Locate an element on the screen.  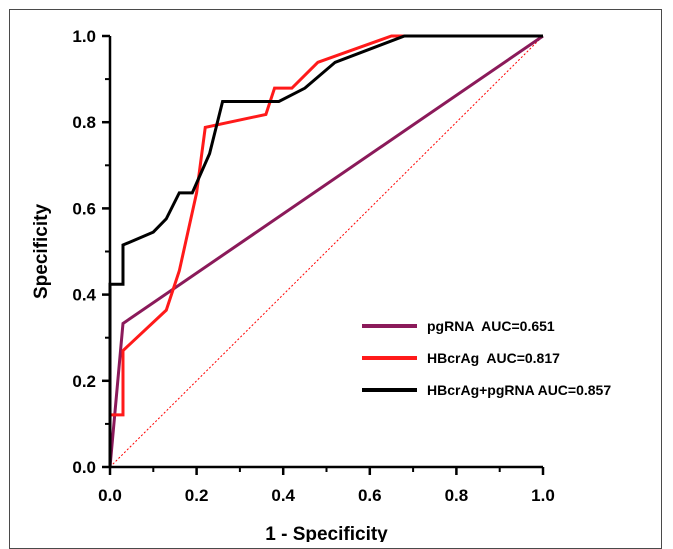
legend-label-1: pgRNA AUC=0.651 is located at coordinates (491, 326).